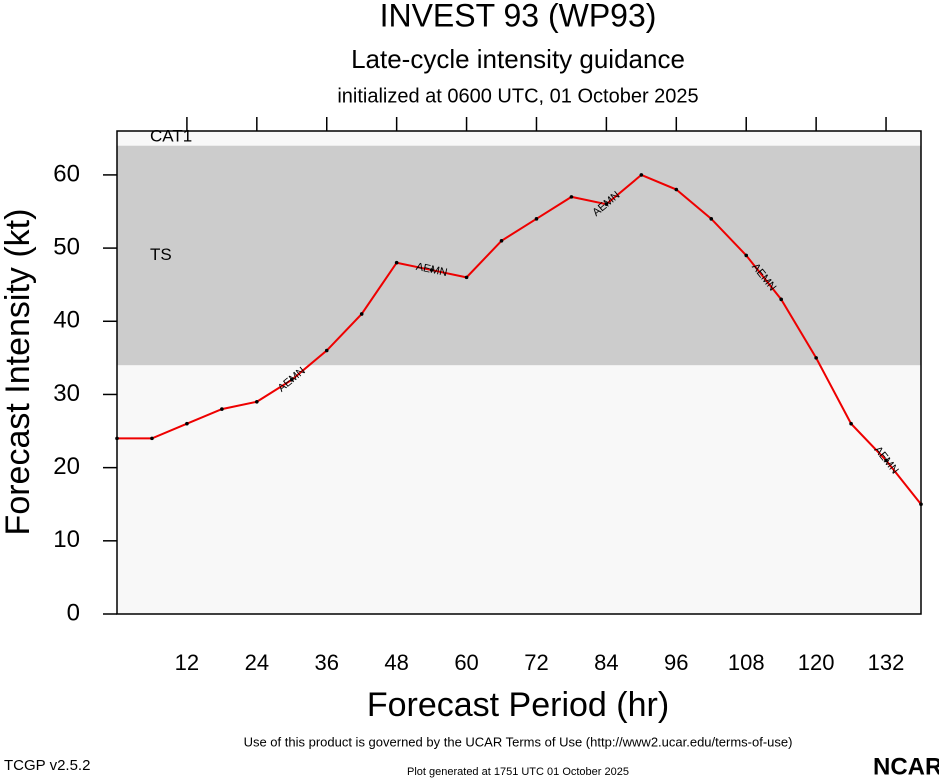 The image size is (939, 780). What do you see at coordinates (66, 246) in the screenshot?
I see `y-tick-label: 50` at bounding box center [66, 246].